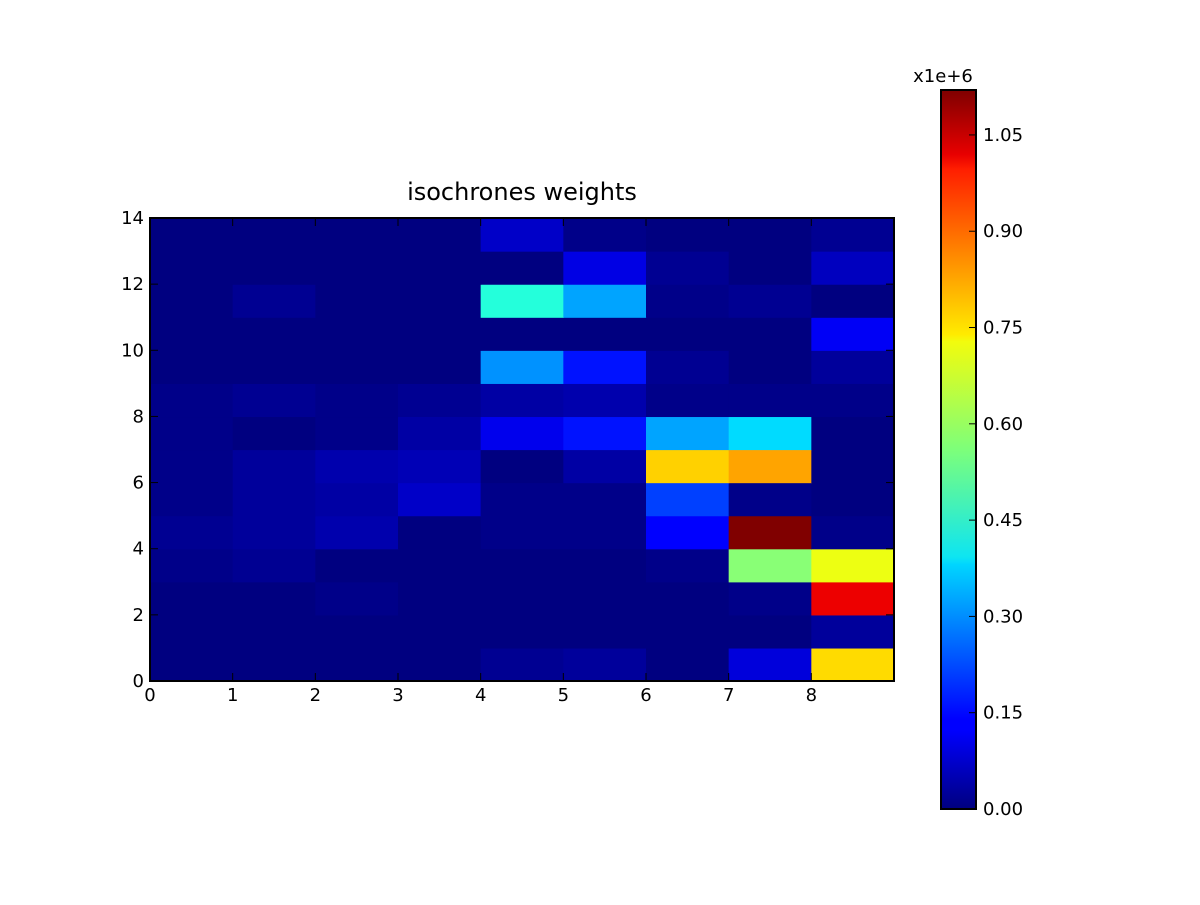  What do you see at coordinates (1003, 424) in the screenshot?
I see `colorbar-tick-label: 0.60` at bounding box center [1003, 424].